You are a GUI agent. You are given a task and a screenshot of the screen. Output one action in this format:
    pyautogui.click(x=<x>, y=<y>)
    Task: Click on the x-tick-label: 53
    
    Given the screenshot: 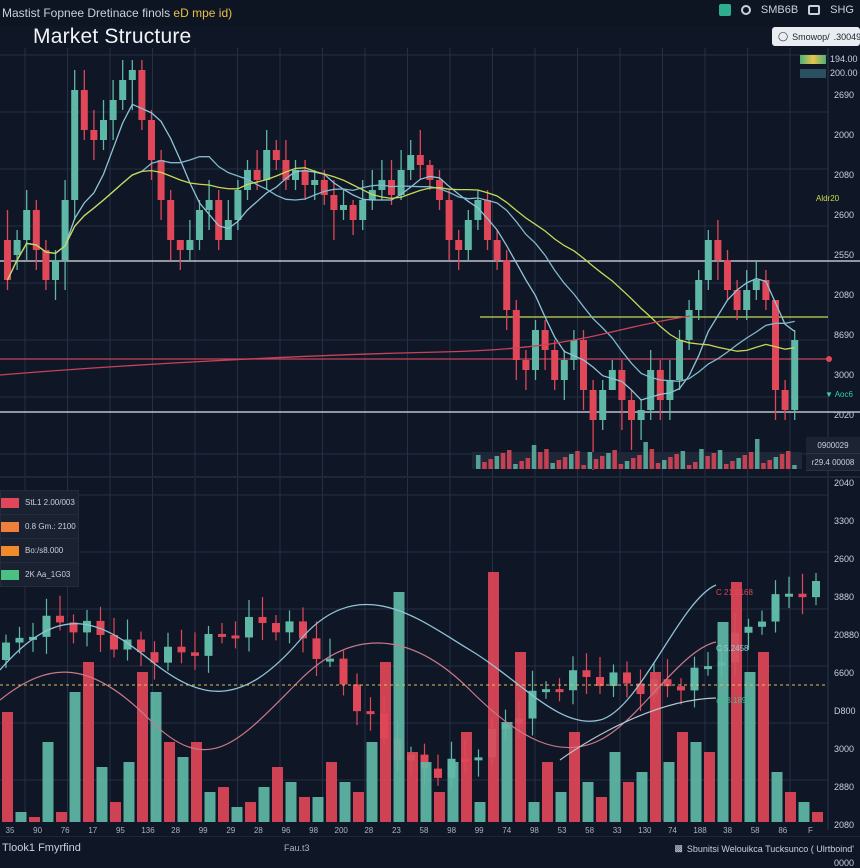 What is the action you would take?
    pyautogui.click(x=562, y=830)
    